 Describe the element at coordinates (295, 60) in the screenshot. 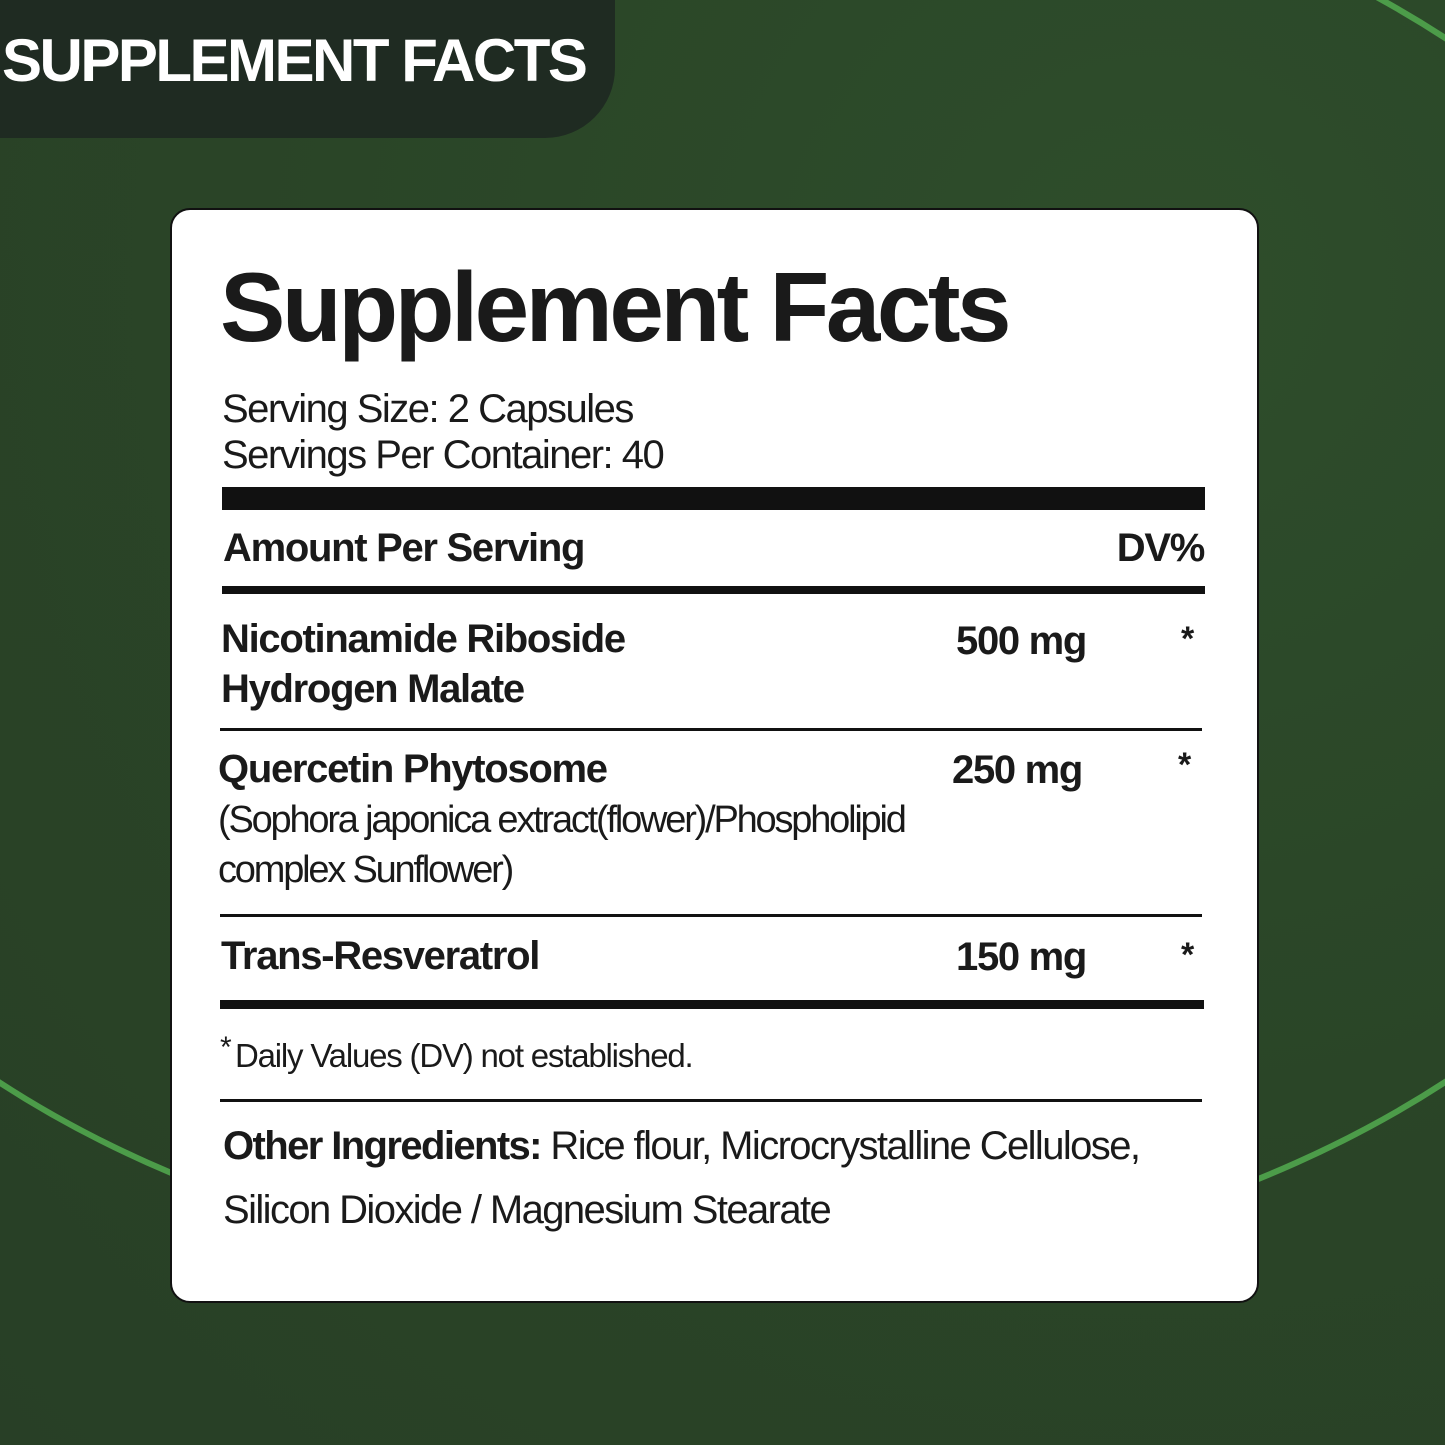

I see `banner-title: SUPPLEMENT FACTS` at that location.